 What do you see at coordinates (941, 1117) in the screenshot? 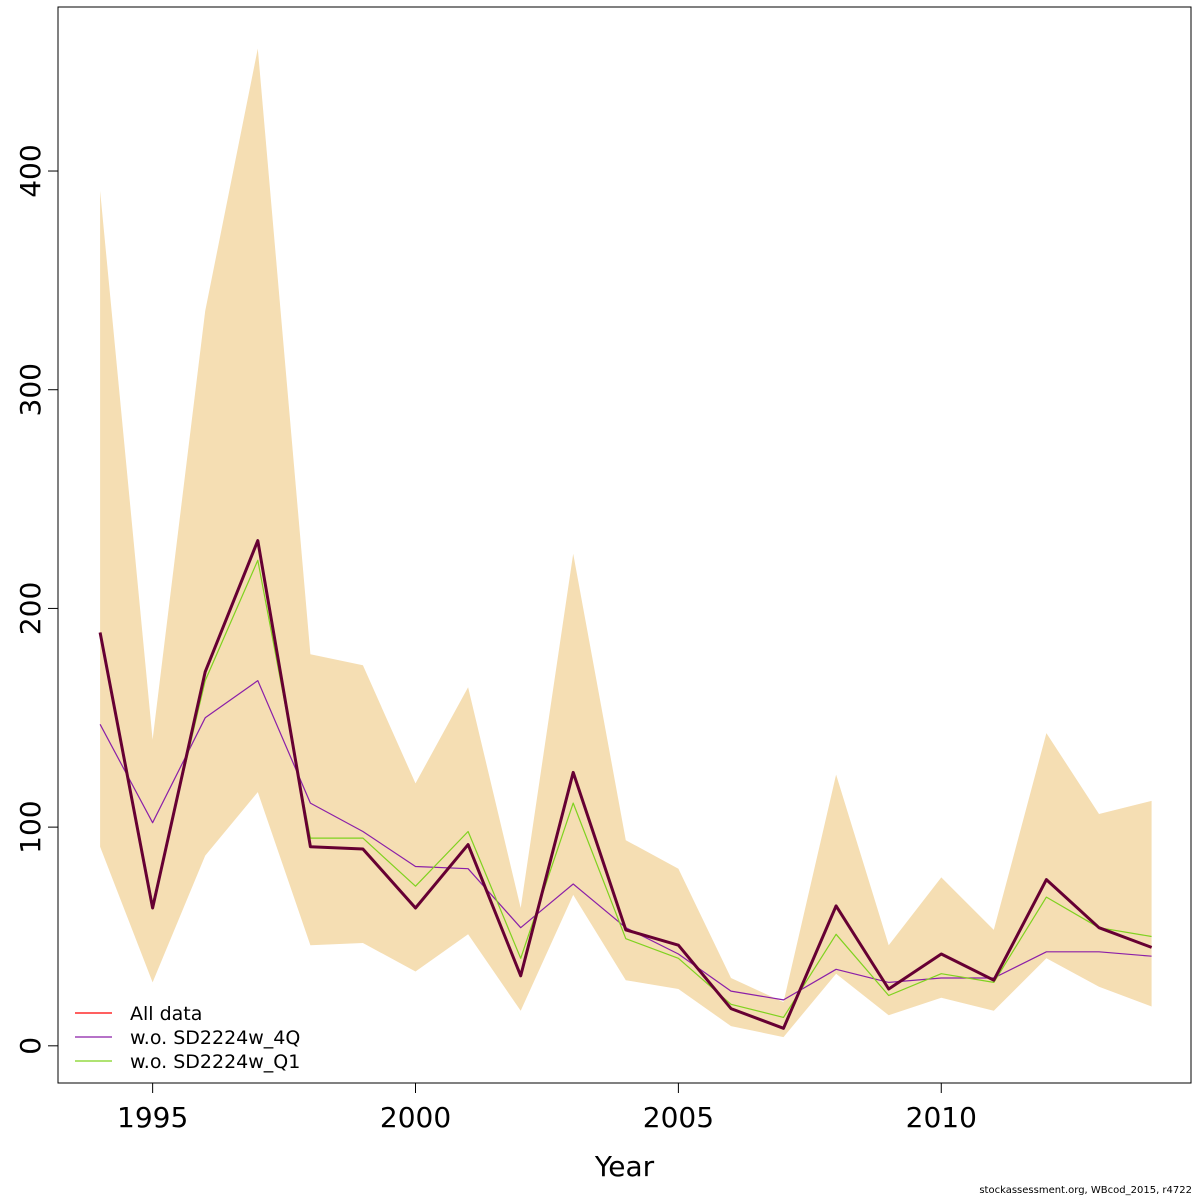
I see `x-tick-label: 2010` at bounding box center [941, 1117].